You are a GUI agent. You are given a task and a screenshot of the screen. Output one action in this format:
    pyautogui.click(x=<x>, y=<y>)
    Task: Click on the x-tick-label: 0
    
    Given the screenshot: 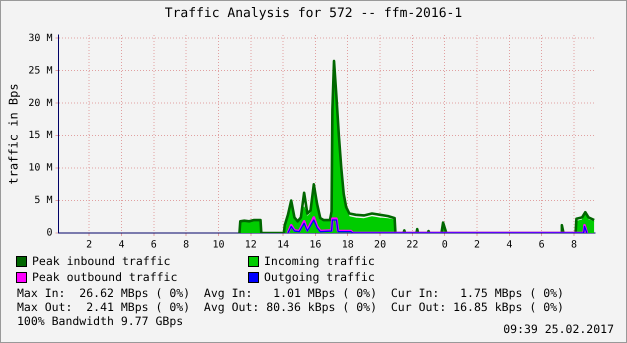 What is the action you would take?
    pyautogui.click(x=445, y=245)
    